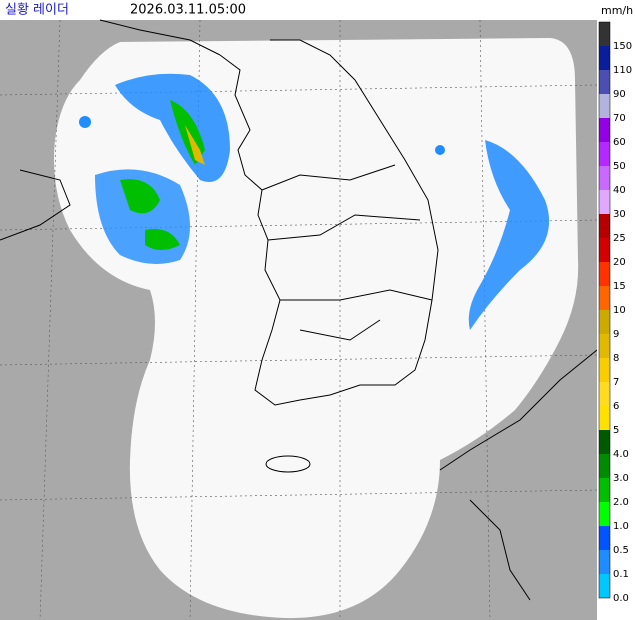  What do you see at coordinates (518, 475) in the screenshot?
I see `japan-coast` at bounding box center [518, 475].